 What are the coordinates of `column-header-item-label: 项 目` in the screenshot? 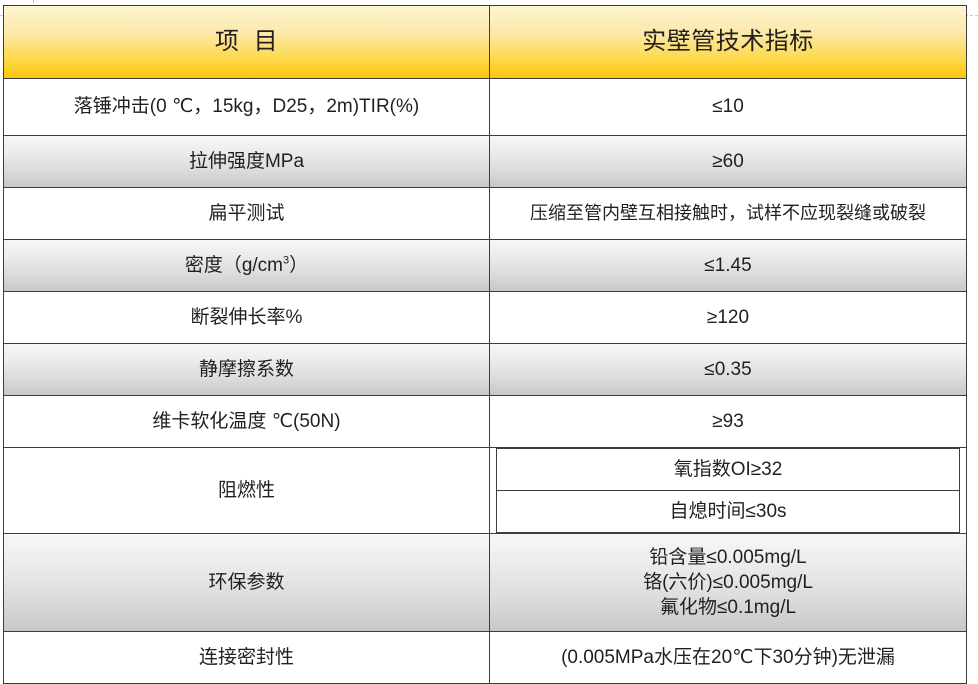 It's located at (246, 42).